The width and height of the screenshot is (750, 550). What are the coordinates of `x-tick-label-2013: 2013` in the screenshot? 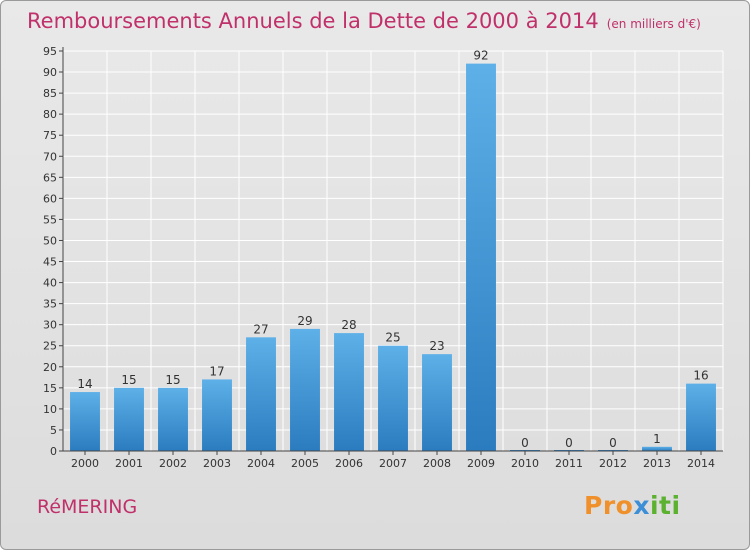 It's located at (657, 463).